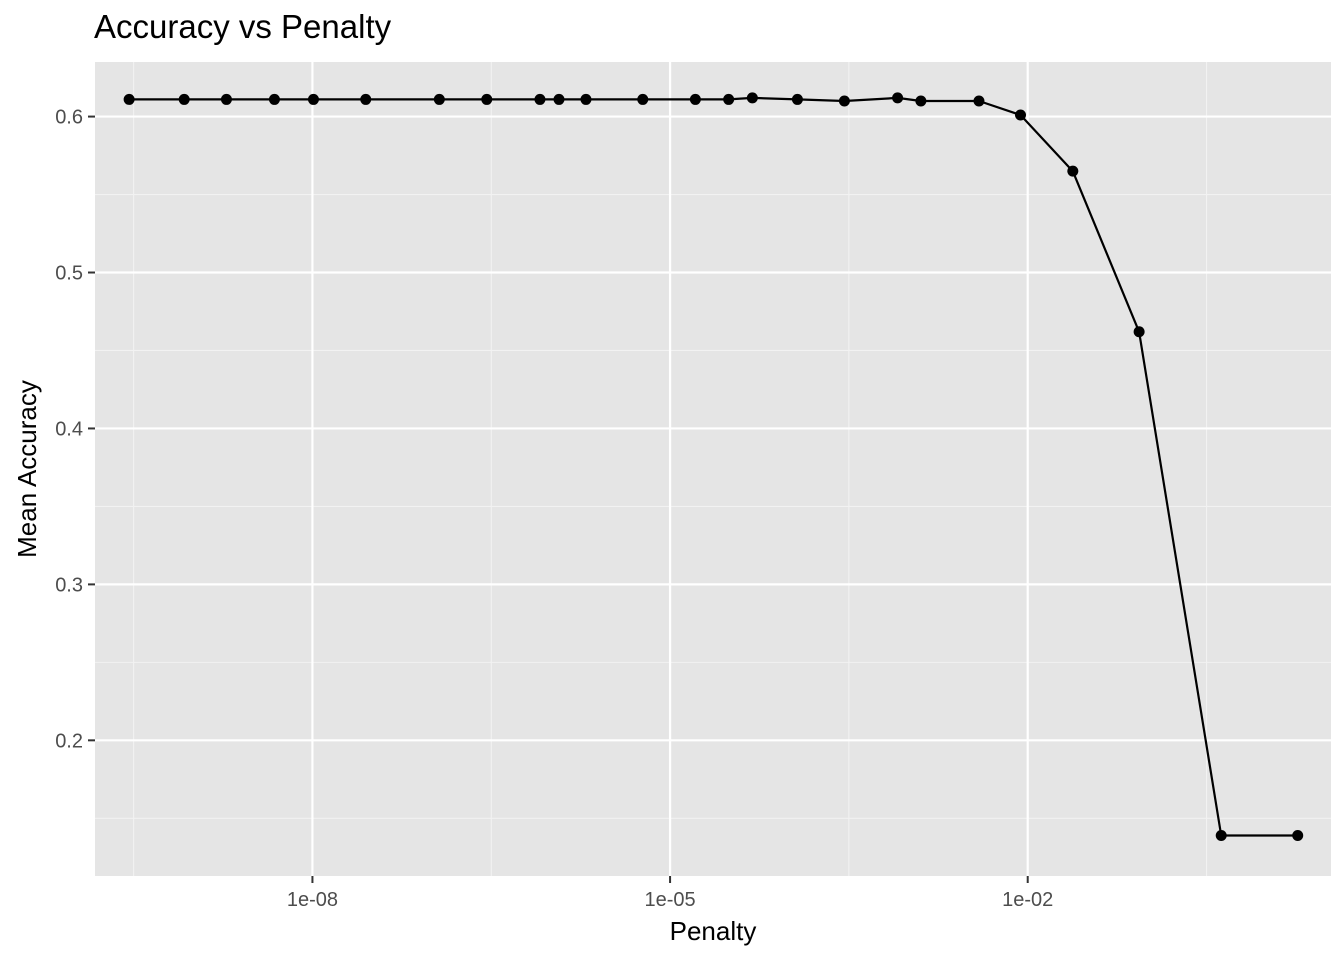 The image size is (1344, 960). What do you see at coordinates (243, 26) in the screenshot?
I see `chart-title: Accuracy vs Penalty` at bounding box center [243, 26].